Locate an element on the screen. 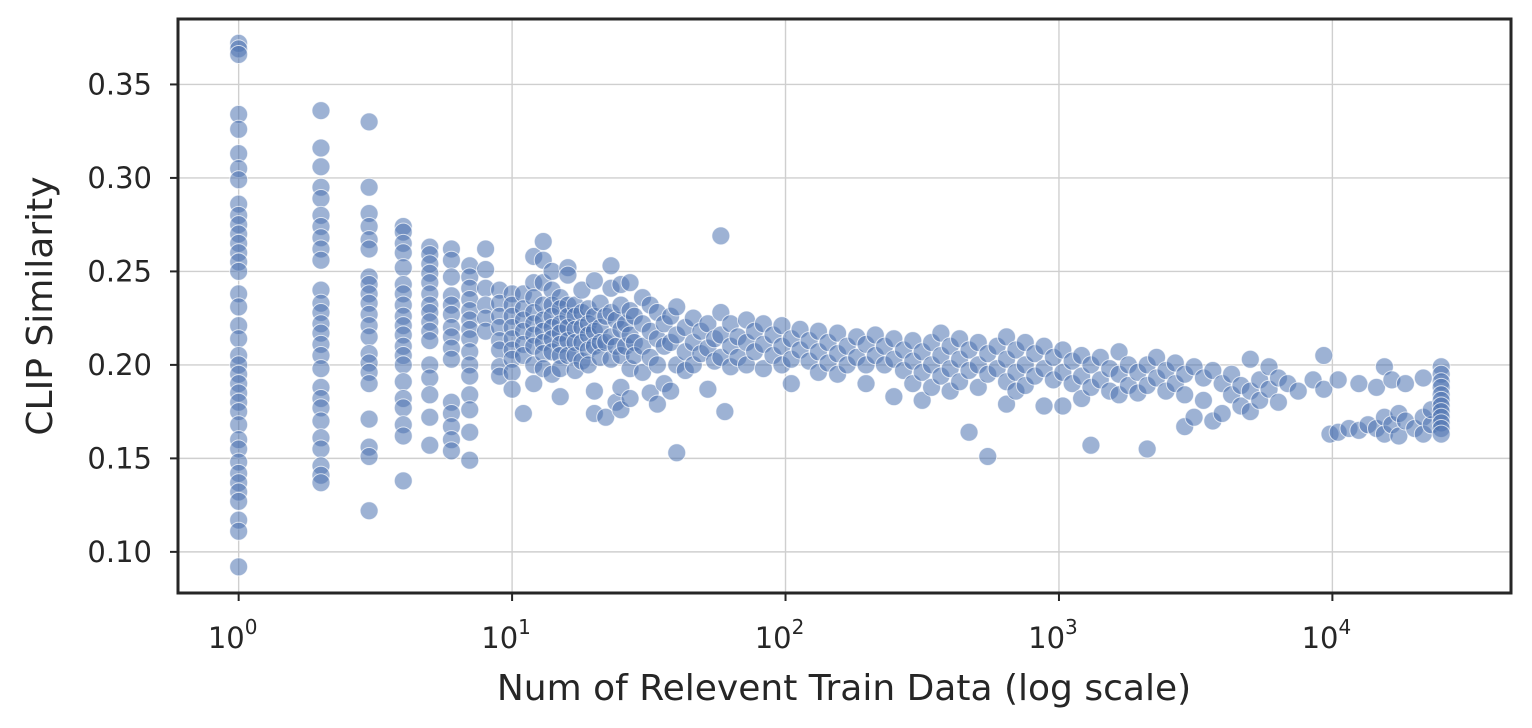 This screenshot has width=1532, height=728. x-tick-label: 10⁴ is located at coordinates (1327, 635).